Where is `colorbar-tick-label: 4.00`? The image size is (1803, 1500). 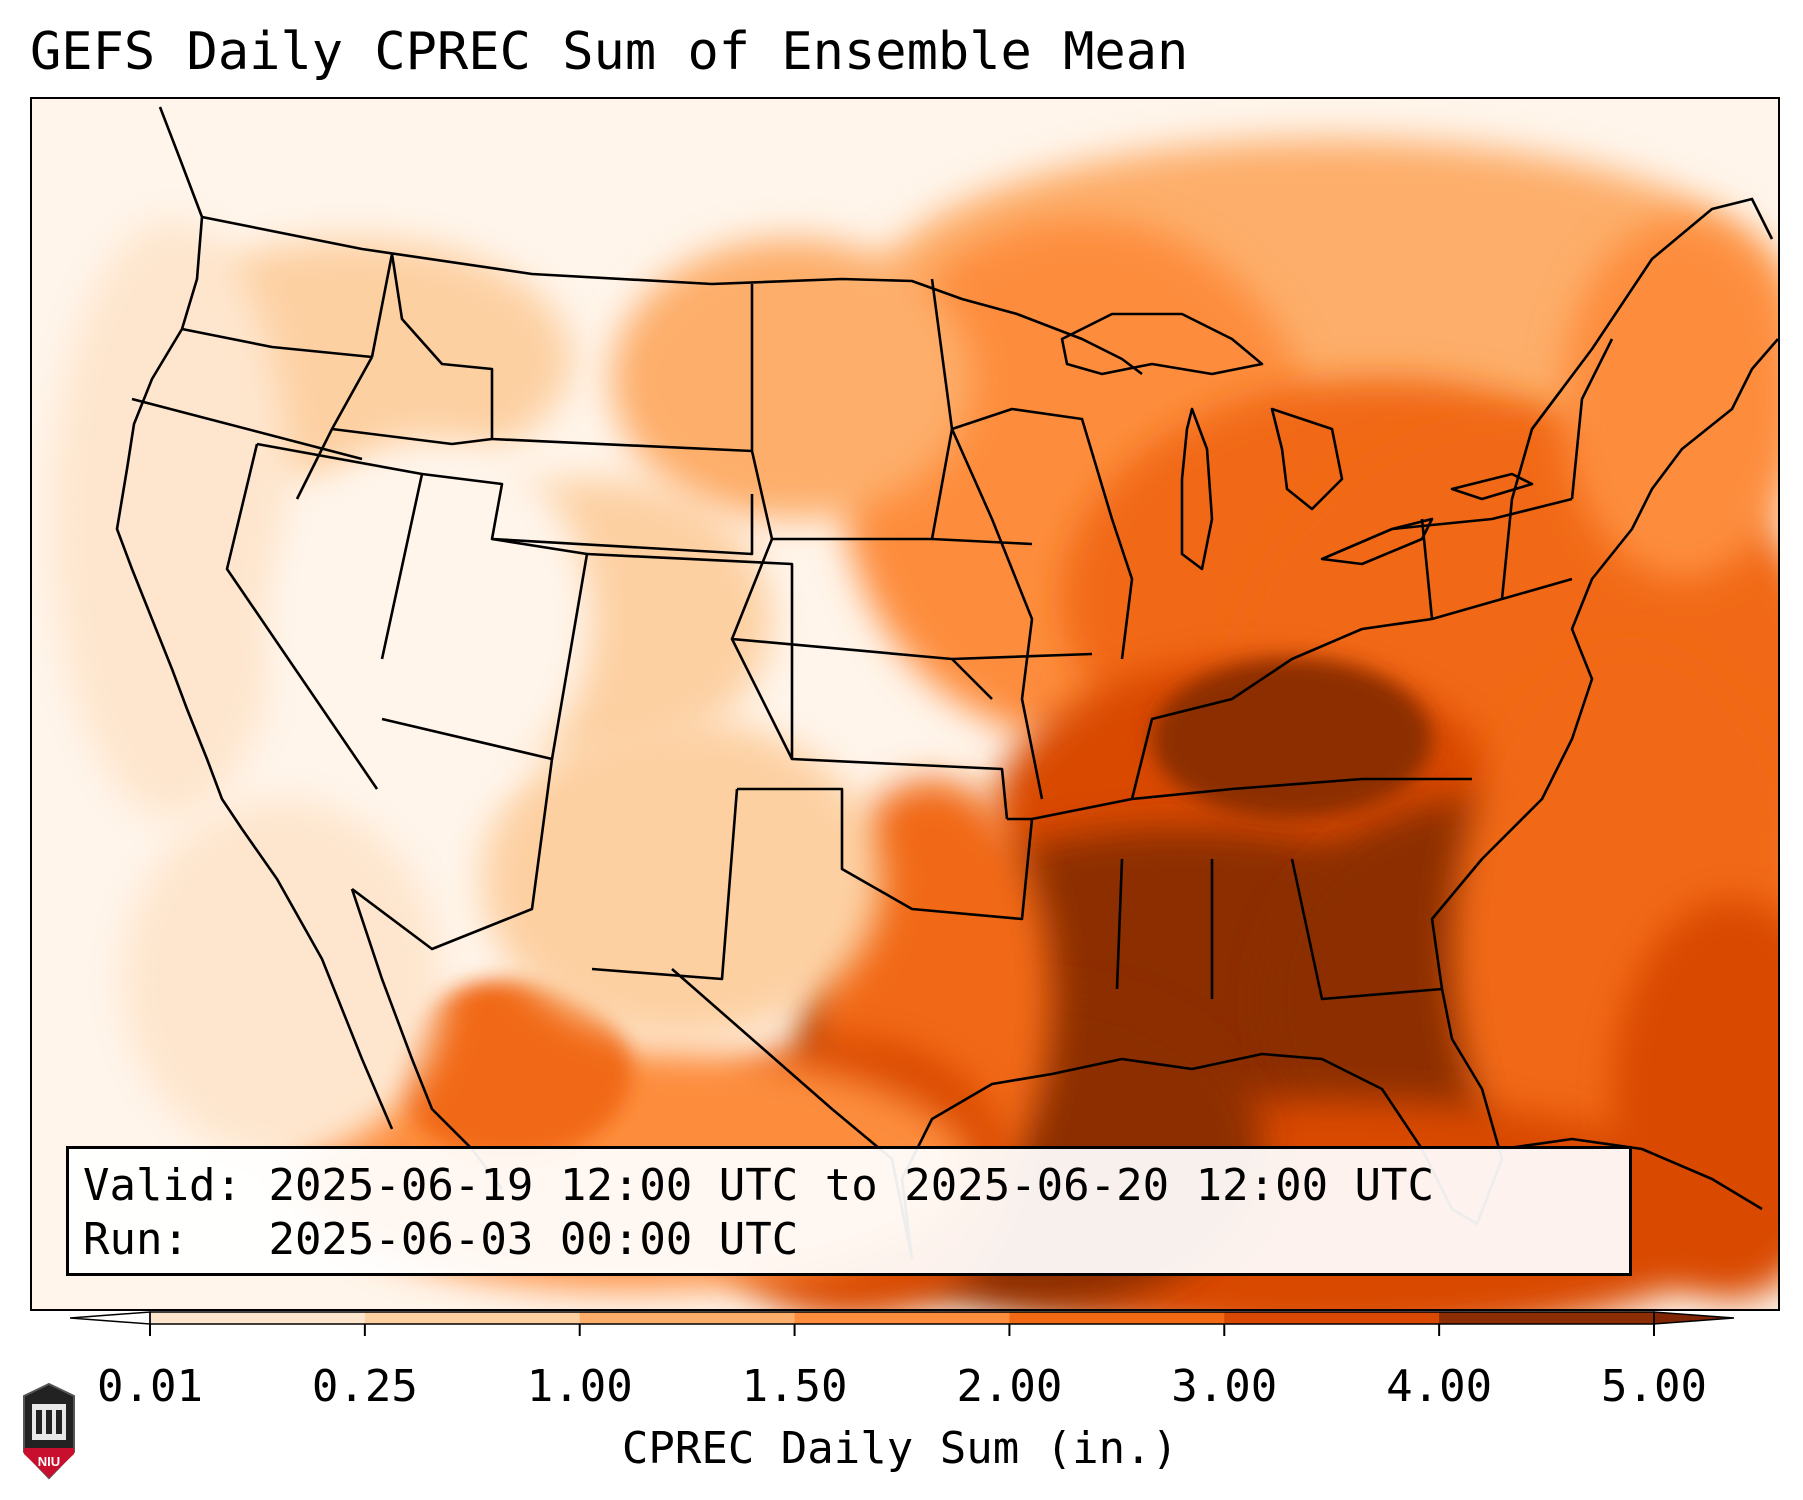
colorbar-tick-label: 4.00 is located at coordinates (1439, 1386).